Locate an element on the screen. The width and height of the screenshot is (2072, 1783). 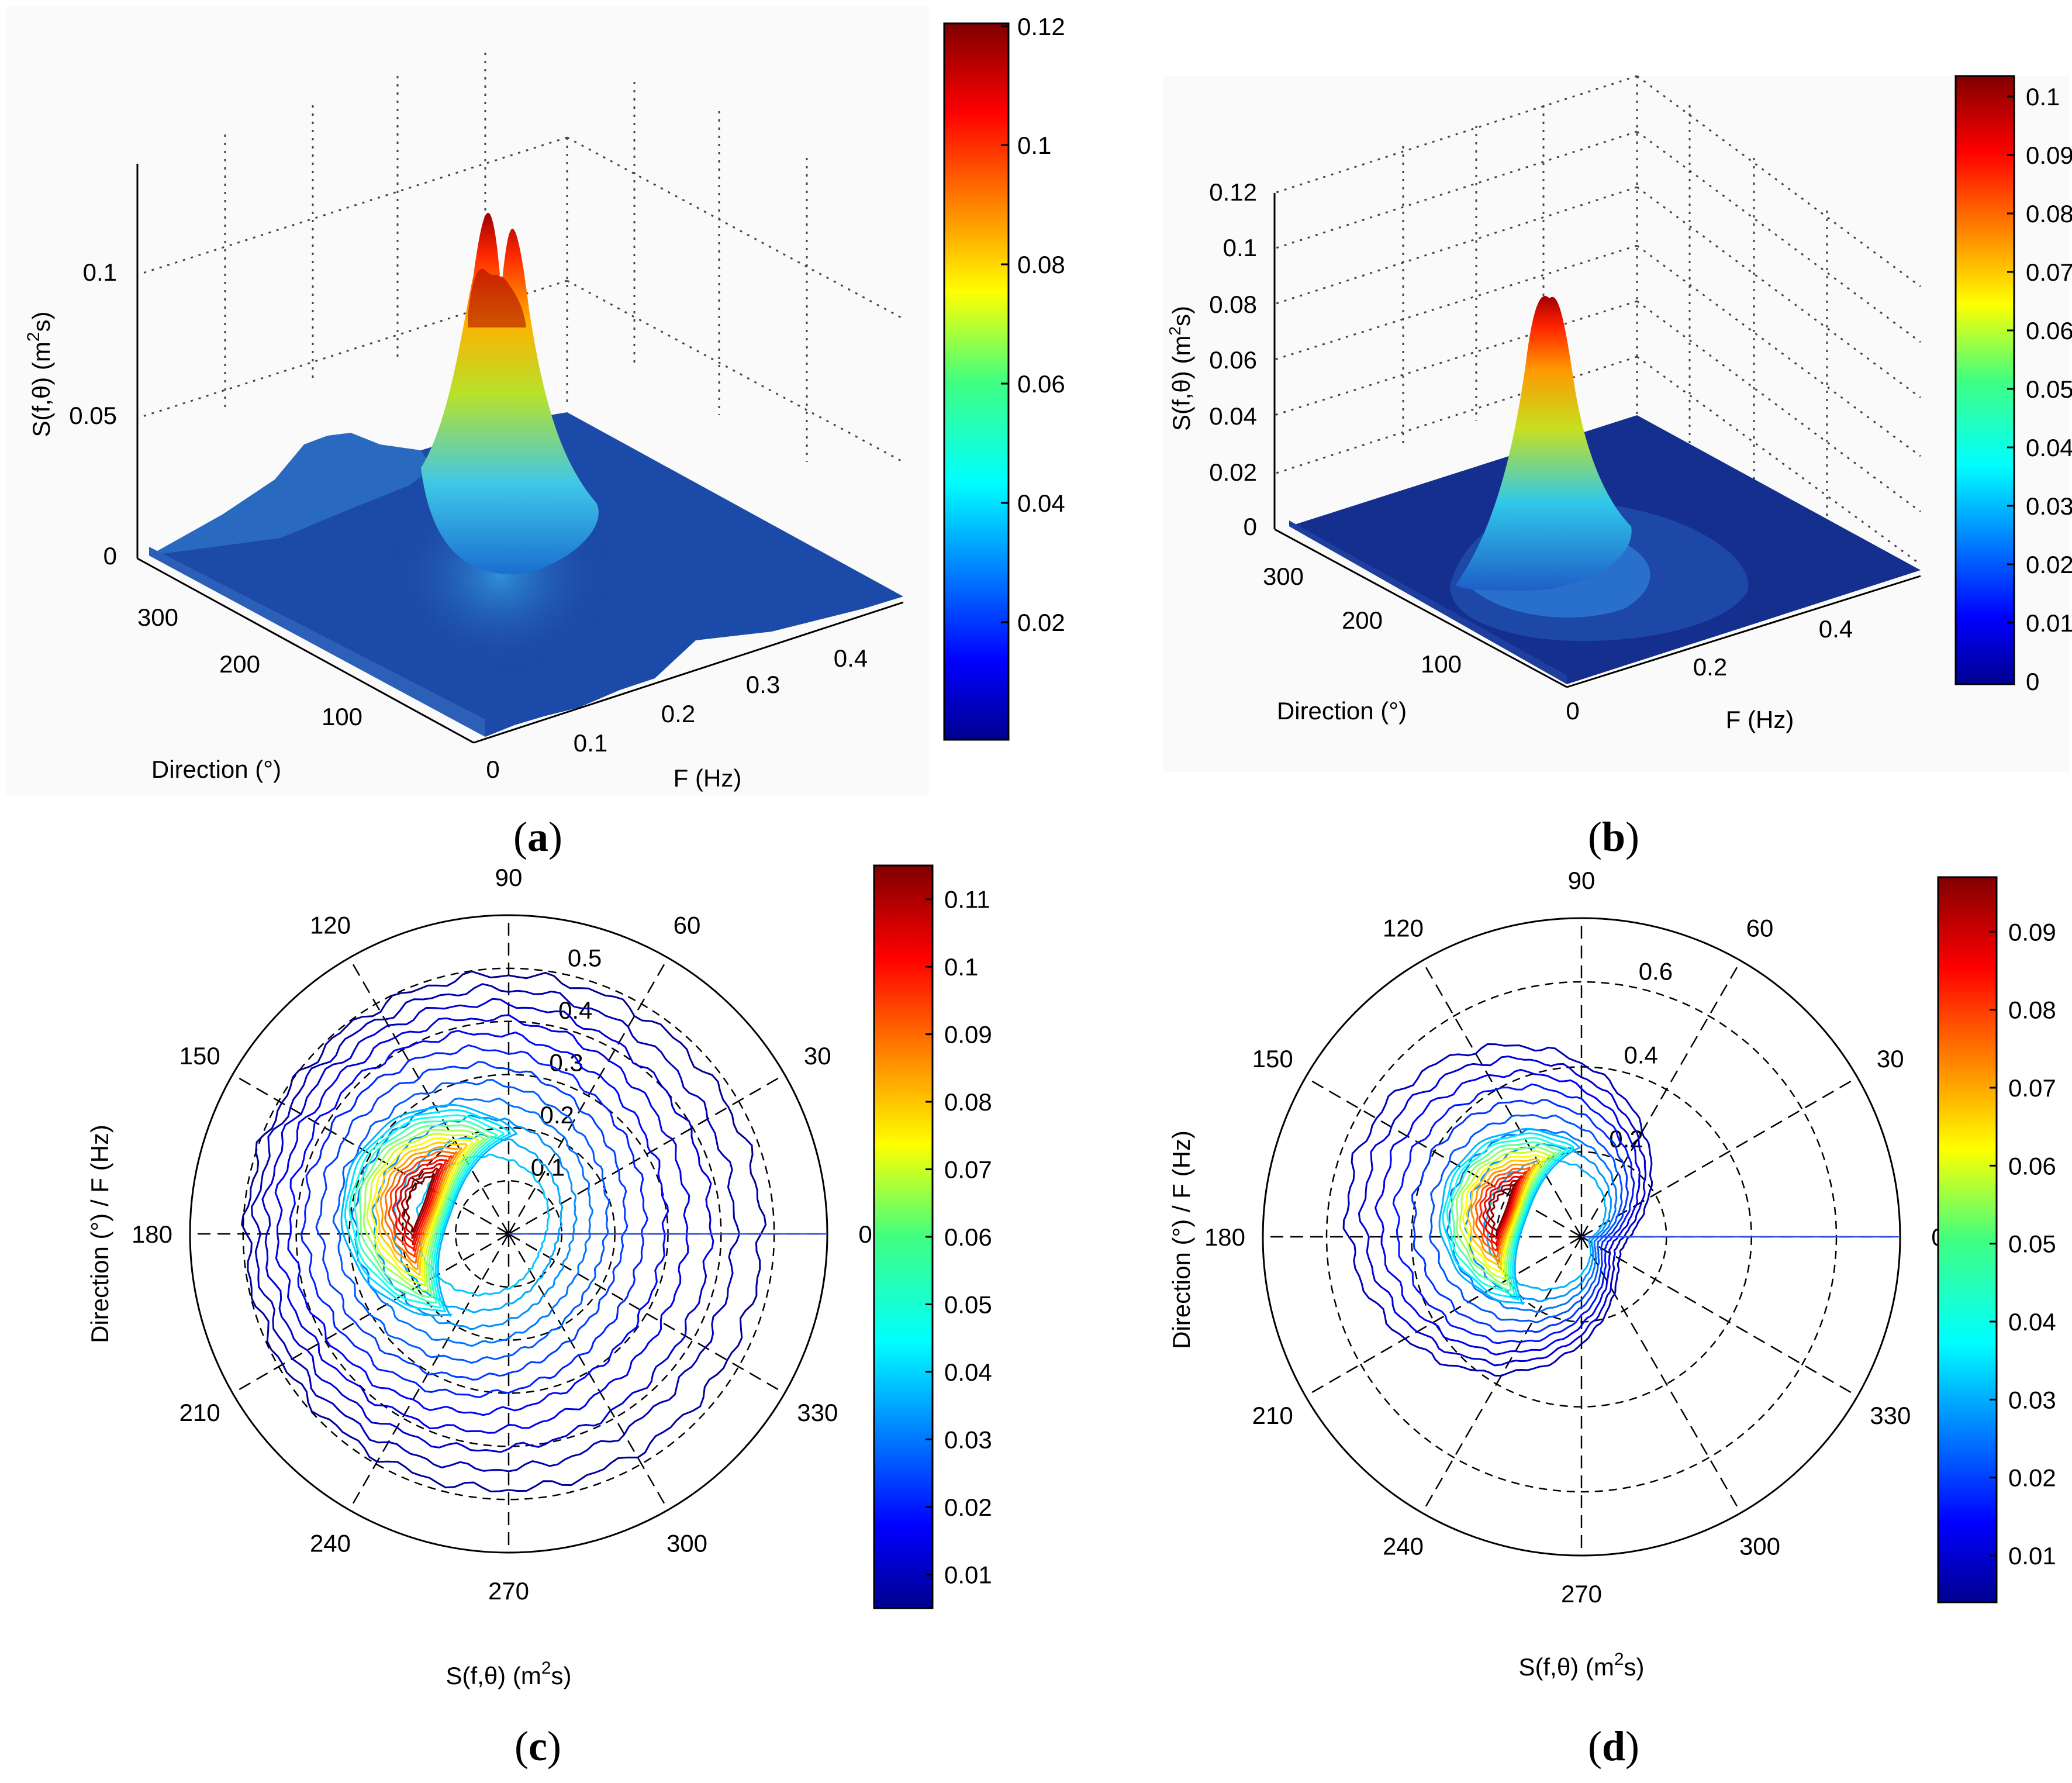
panel-b-cb-label-0.09: 0.09 is located at coordinates (2049, 155).